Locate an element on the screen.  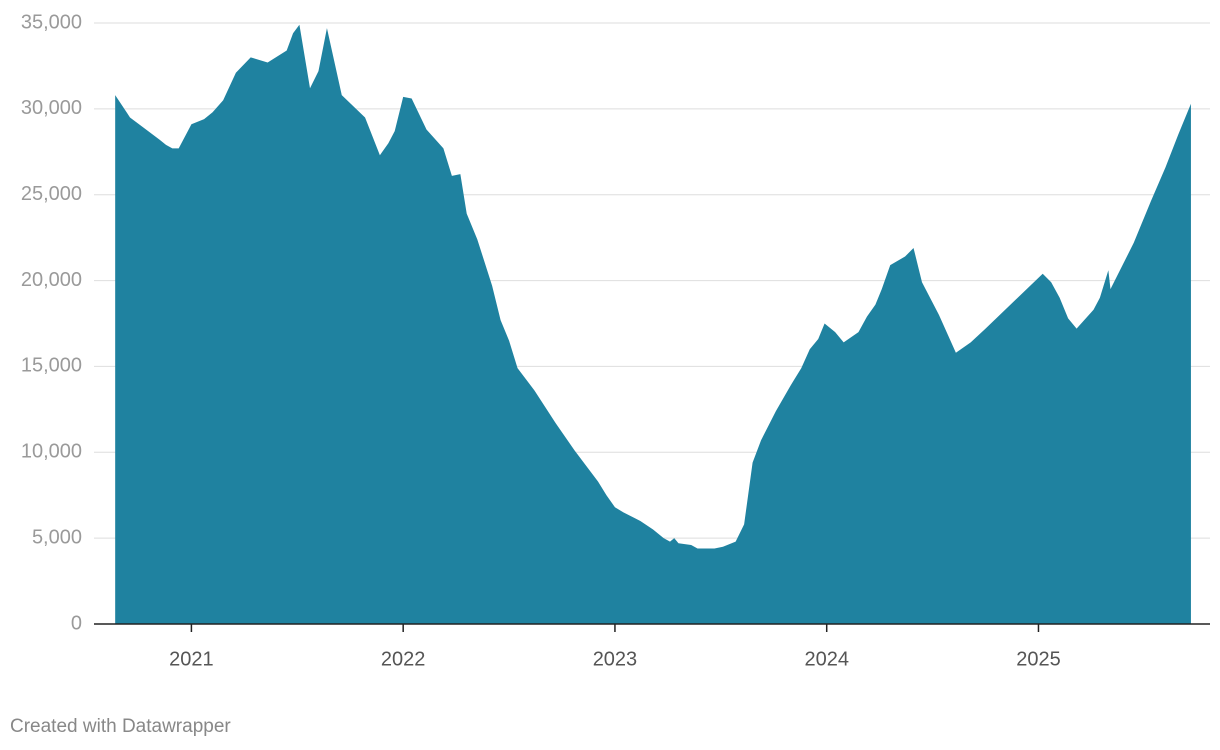
y-tick-label: 35,000 is located at coordinates (51, 22).